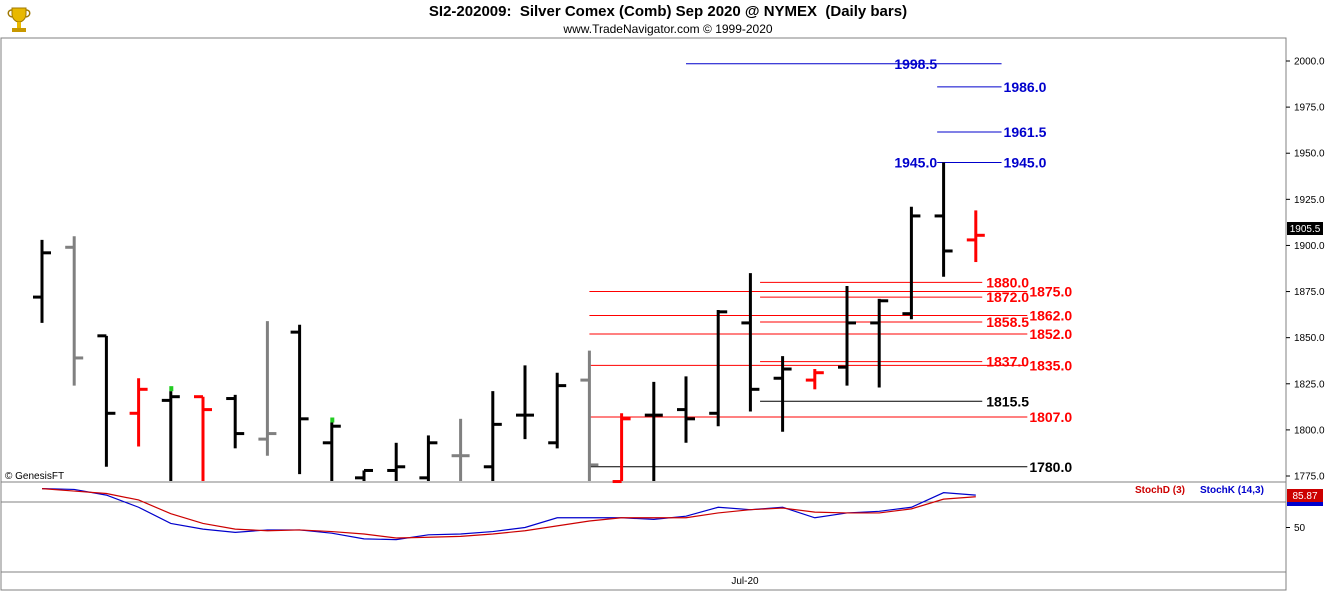 This screenshot has height=591, width=1336. I want to click on stoch-tick-label: 50, so click(1300, 528).